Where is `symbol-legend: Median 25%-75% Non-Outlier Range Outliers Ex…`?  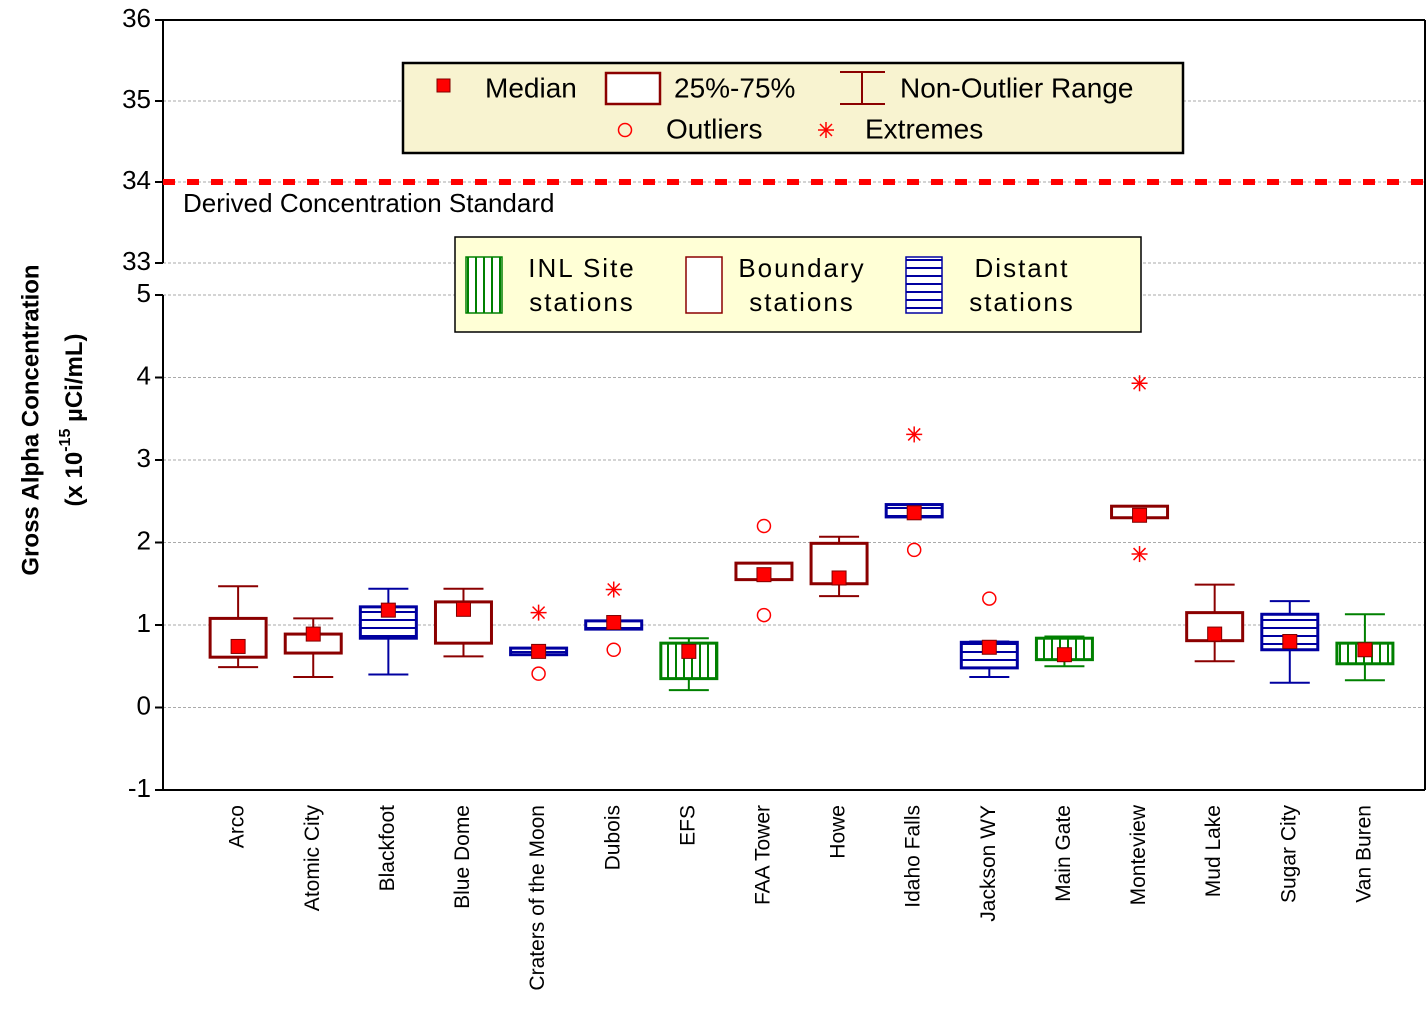
symbol-legend: Median 25%-75% Non-Outlier Range Outliers Ex… is located at coordinates (793, 108).